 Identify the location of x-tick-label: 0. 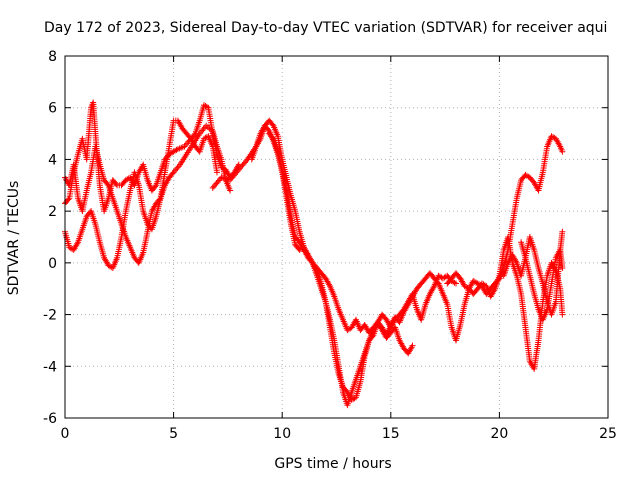
(65, 434).